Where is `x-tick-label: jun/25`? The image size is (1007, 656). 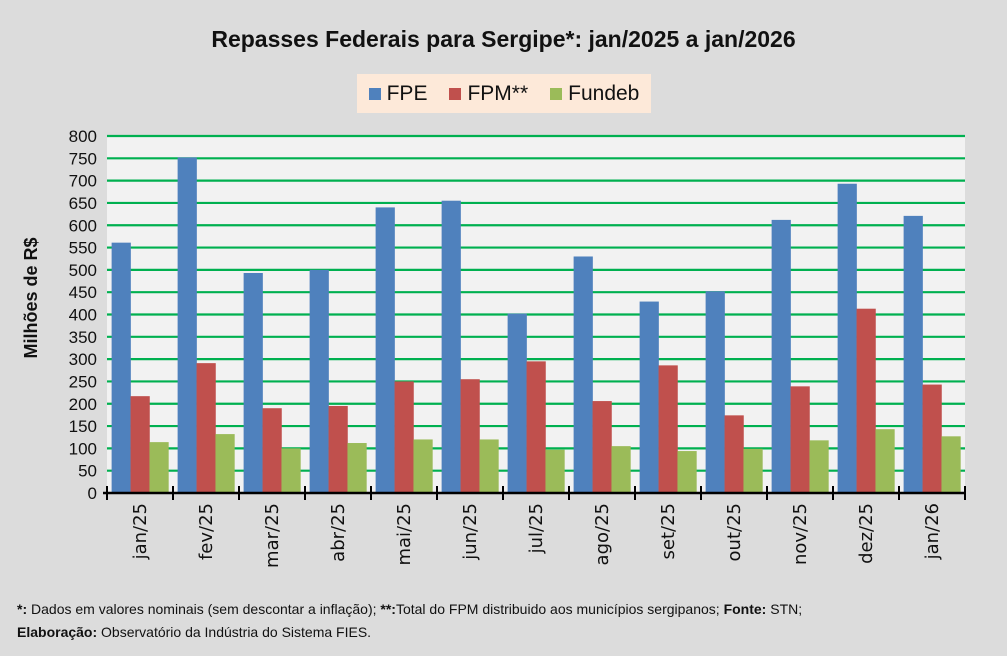
x-tick-label: jun/25 is located at coordinates (470, 532).